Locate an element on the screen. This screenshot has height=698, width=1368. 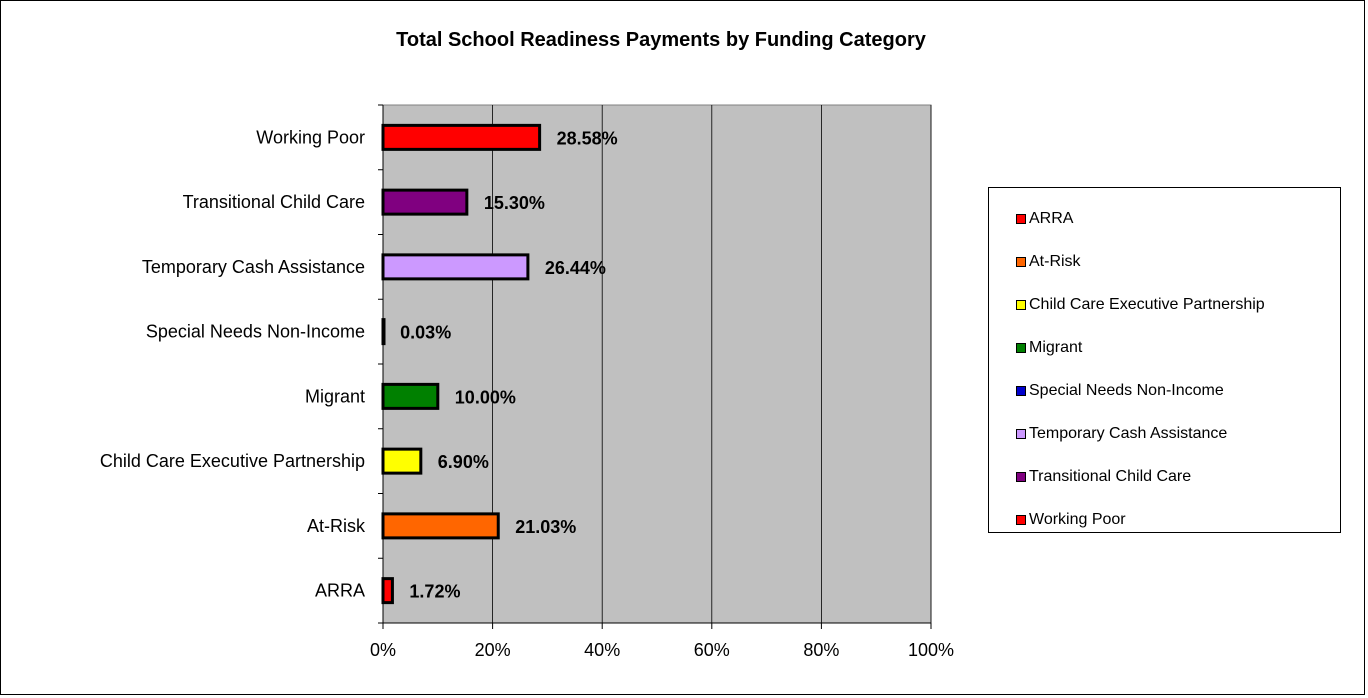
legend-item: At-Risk is located at coordinates (1164, 261).